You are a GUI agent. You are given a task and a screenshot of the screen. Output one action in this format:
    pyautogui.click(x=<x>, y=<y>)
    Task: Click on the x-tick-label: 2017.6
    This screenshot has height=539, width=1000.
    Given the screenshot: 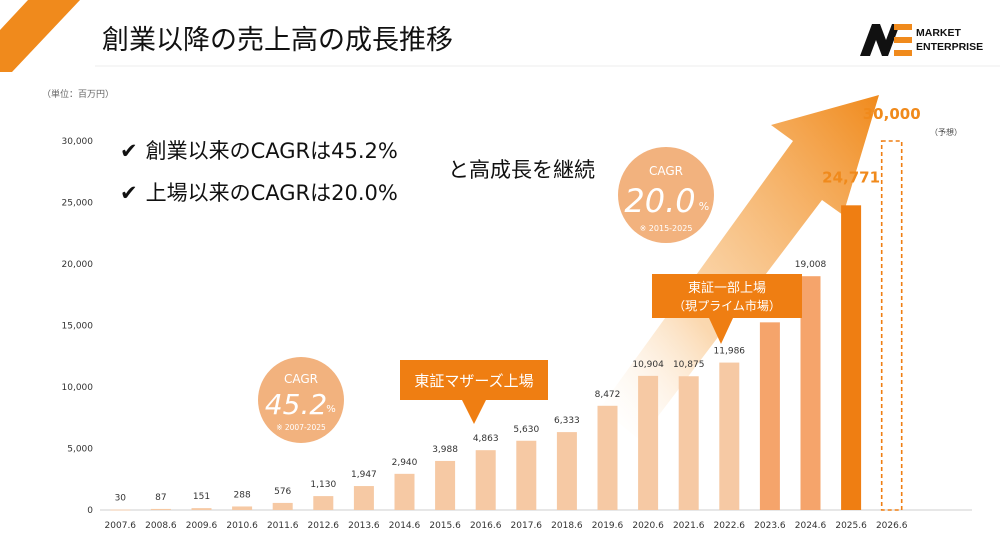 What is the action you would take?
    pyautogui.click(x=527, y=526)
    